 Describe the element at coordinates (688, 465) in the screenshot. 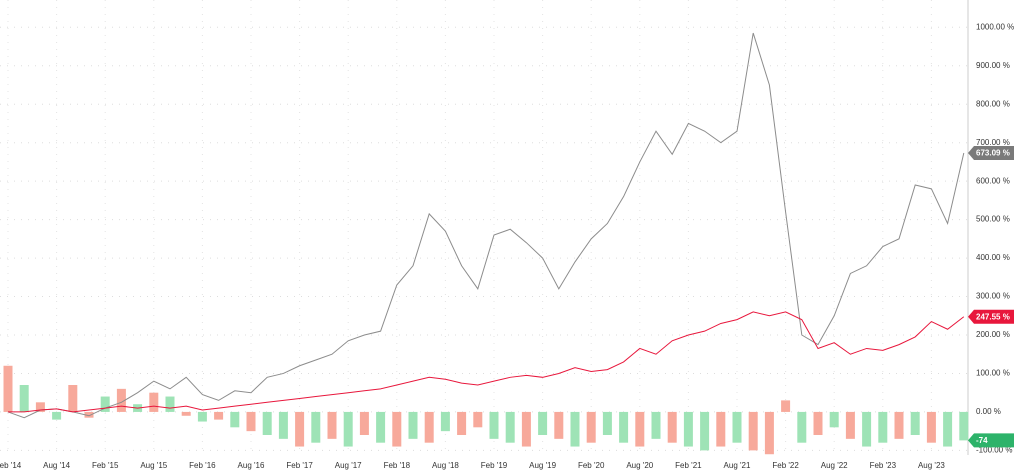

I see `x-tick-label: Feb '21` at that location.